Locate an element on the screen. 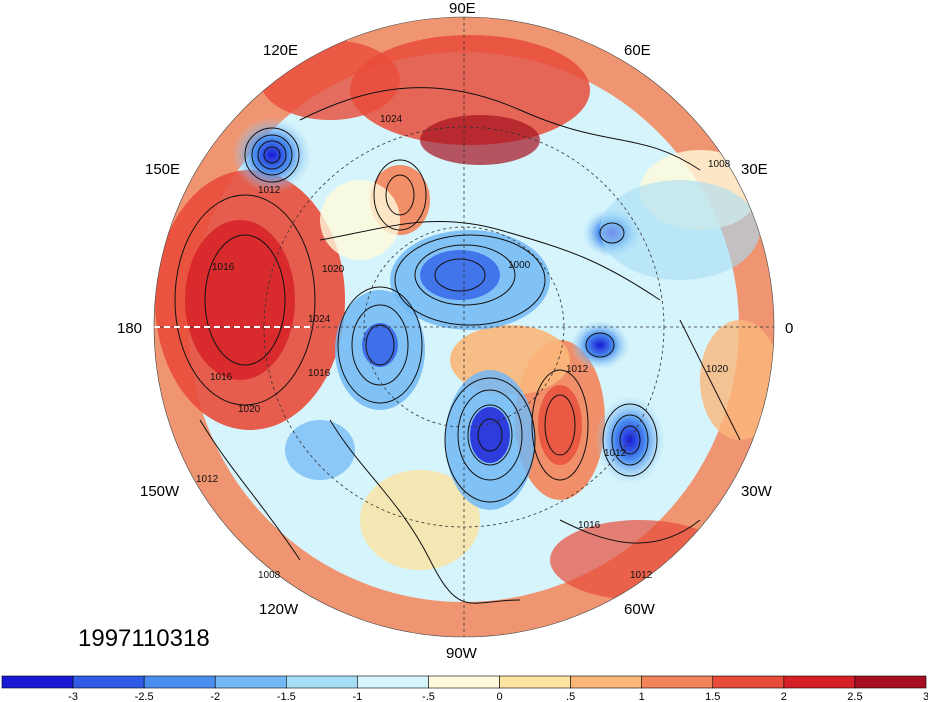  timestamp-label: 1997110318 is located at coordinates (144, 638).